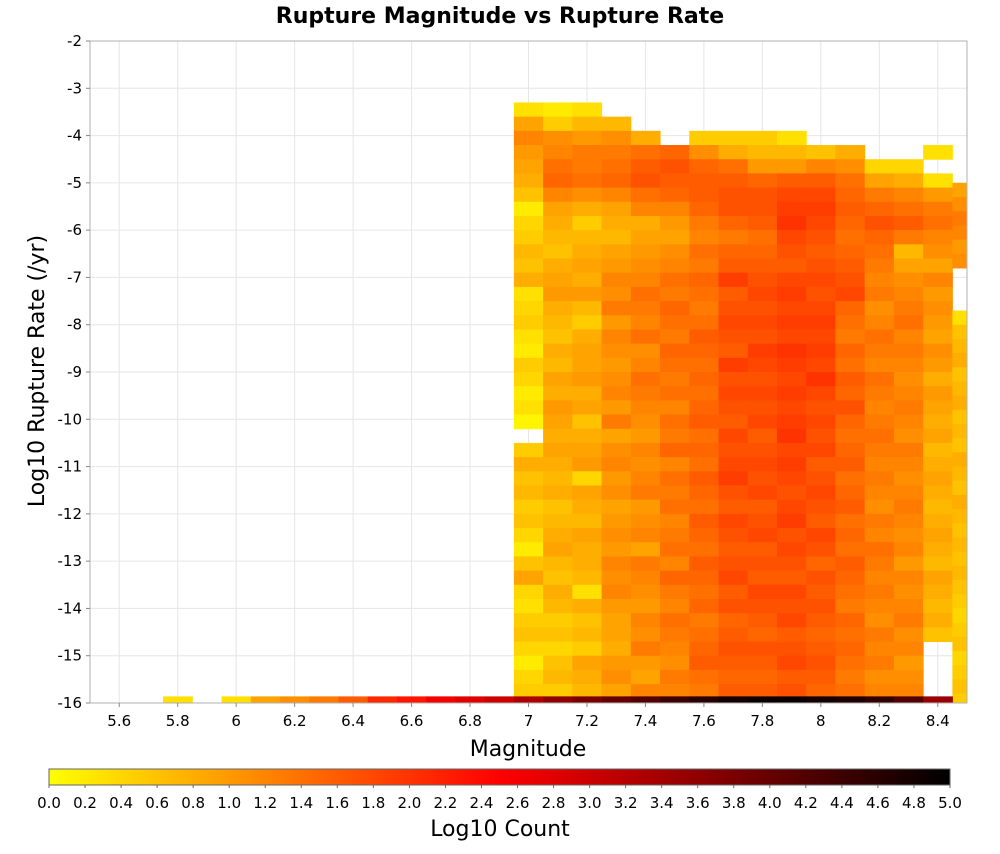 The width and height of the screenshot is (1000, 854). I want to click on colorbar-tick-label: 4.0, so click(770, 803).